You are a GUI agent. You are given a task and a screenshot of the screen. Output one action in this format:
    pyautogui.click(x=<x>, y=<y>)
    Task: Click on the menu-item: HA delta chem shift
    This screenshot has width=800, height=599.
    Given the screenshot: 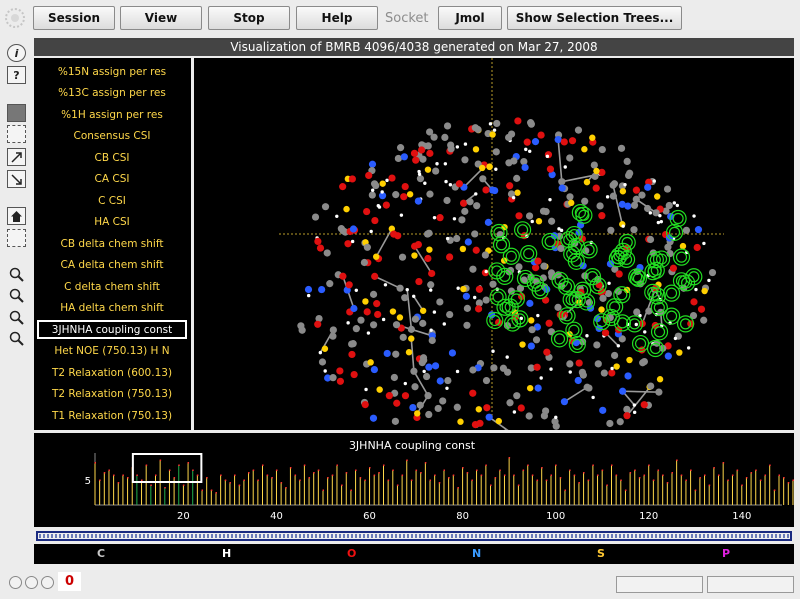 What is the action you would take?
    pyautogui.click(x=112, y=308)
    